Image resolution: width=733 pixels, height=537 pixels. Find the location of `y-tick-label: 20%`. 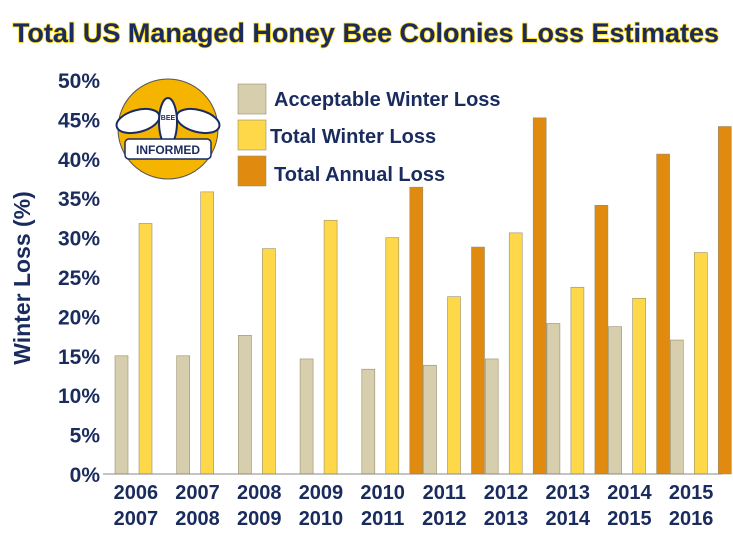

y-tick-label: 20% is located at coordinates (79, 317).